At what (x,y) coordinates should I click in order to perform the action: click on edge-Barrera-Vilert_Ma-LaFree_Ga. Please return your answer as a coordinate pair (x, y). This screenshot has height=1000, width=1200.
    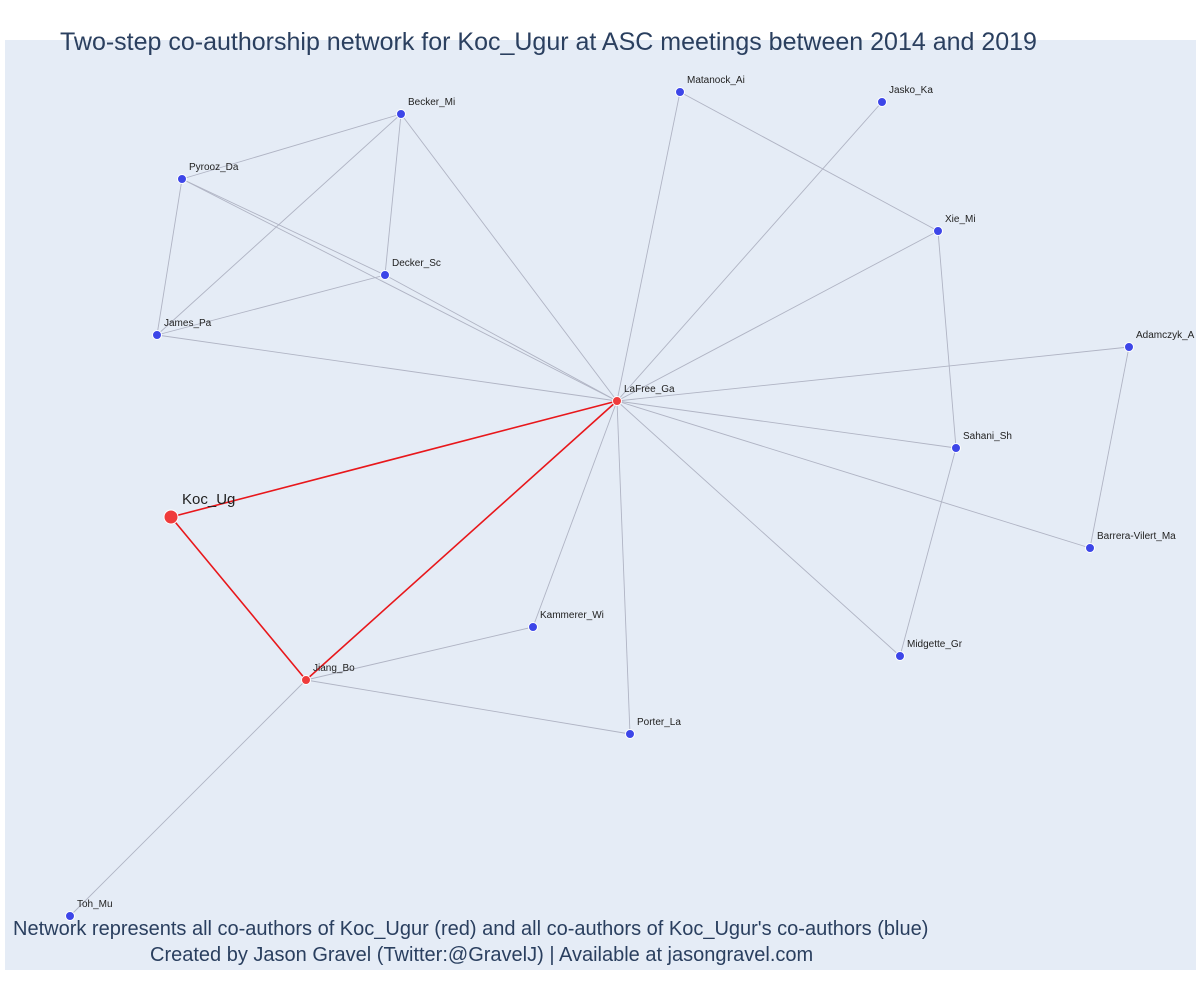
    Looking at the image, I should click on (853, 474).